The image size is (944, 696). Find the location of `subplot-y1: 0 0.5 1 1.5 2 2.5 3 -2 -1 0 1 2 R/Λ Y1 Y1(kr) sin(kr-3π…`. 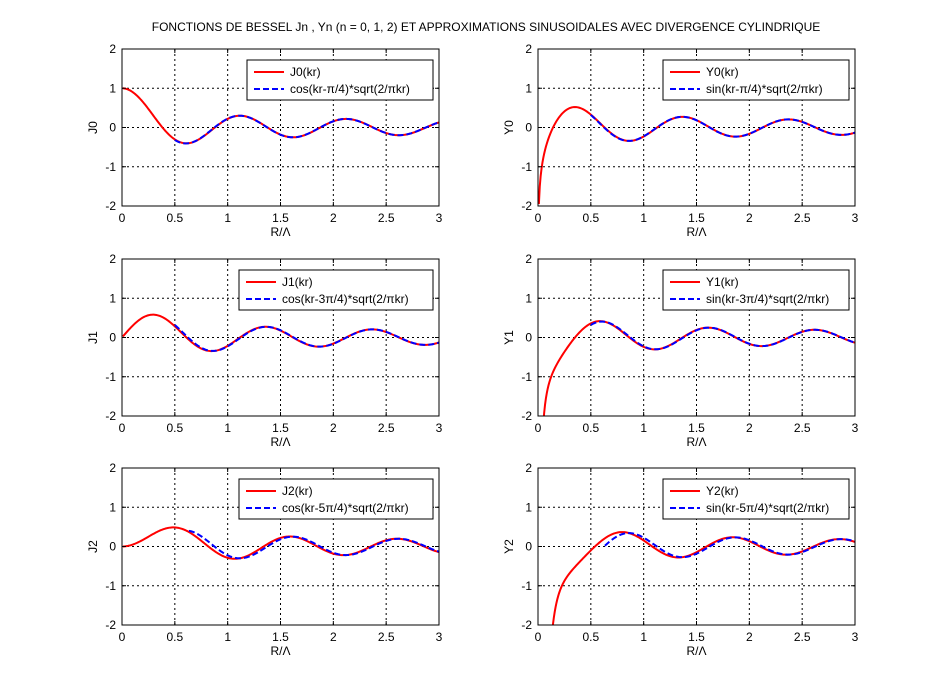

subplot-y1: 0 0.5 1 1.5 2 2.5 3 -2 -1 0 1 2 R/Λ Y1 Y1(kr) sin(kr-3π… is located at coordinates (680, 350).